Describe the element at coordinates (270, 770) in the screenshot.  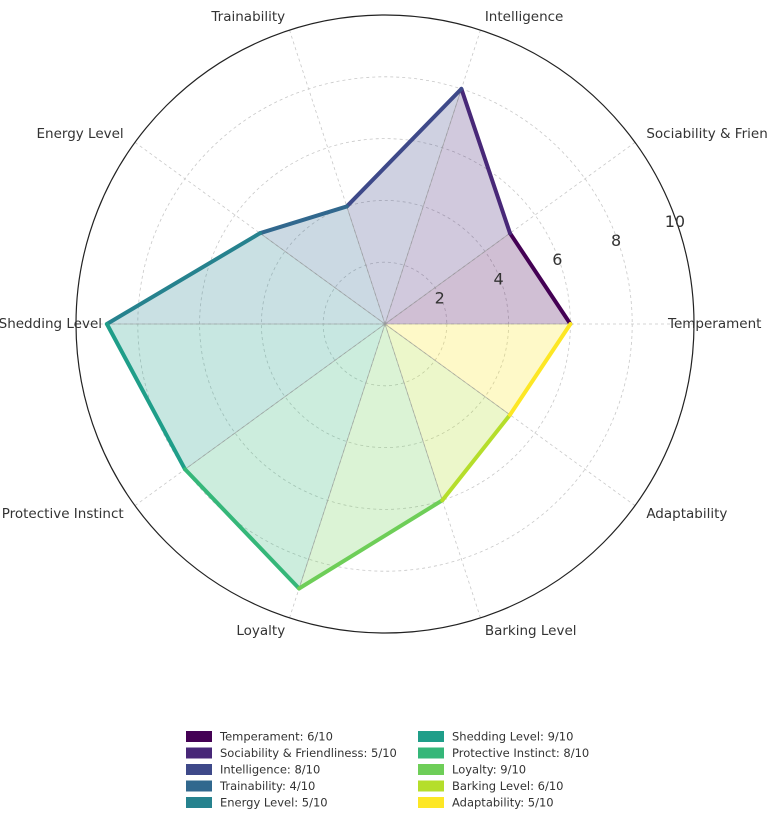
I see `legend-label: Intelligence: 8/10` at that location.